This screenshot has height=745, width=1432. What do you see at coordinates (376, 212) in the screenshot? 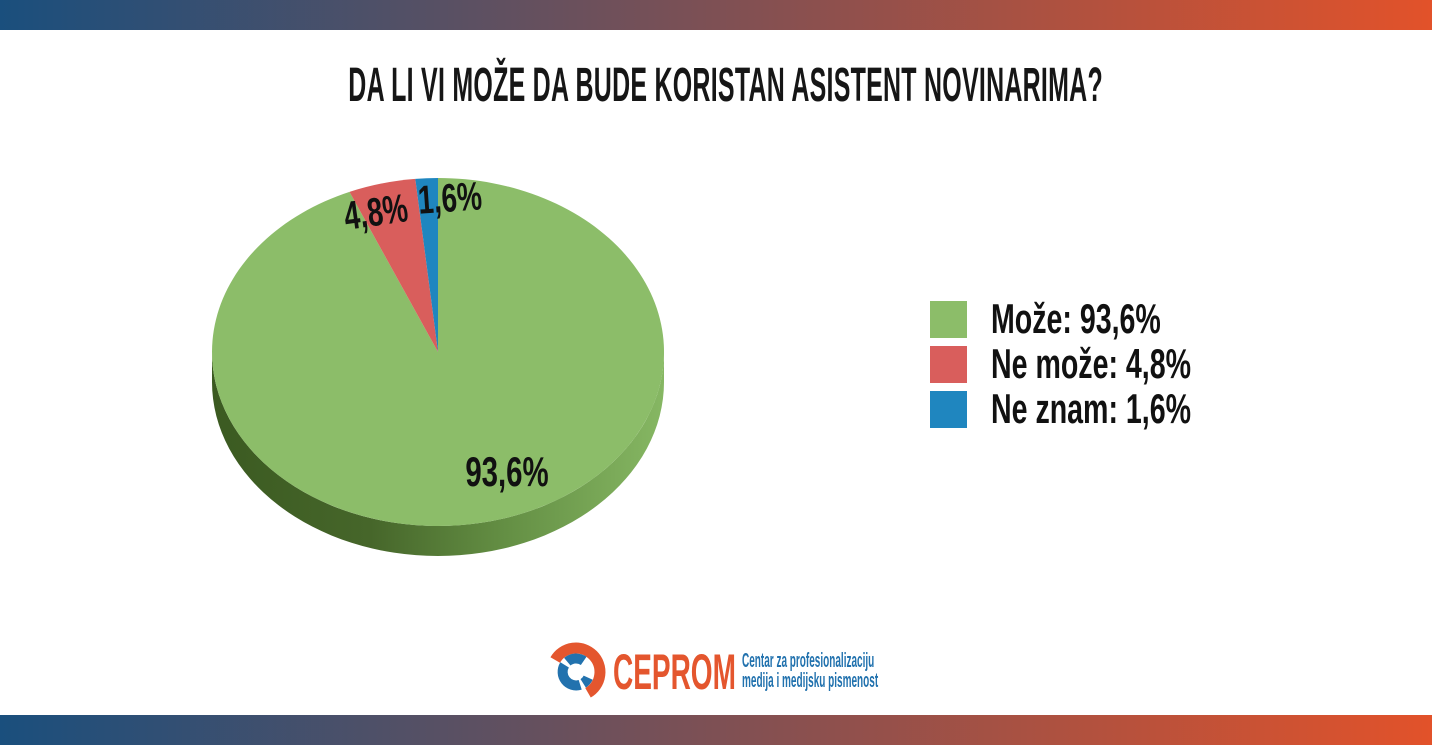
I see `pie-label-ne-moze: 4,8%` at bounding box center [376, 212].